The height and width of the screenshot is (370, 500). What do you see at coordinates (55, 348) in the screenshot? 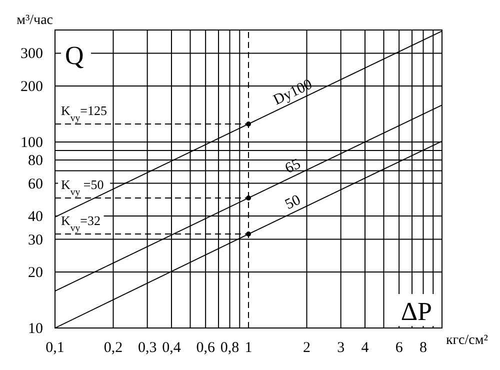
I see `x-tick-label: 0,1` at bounding box center [55, 348].